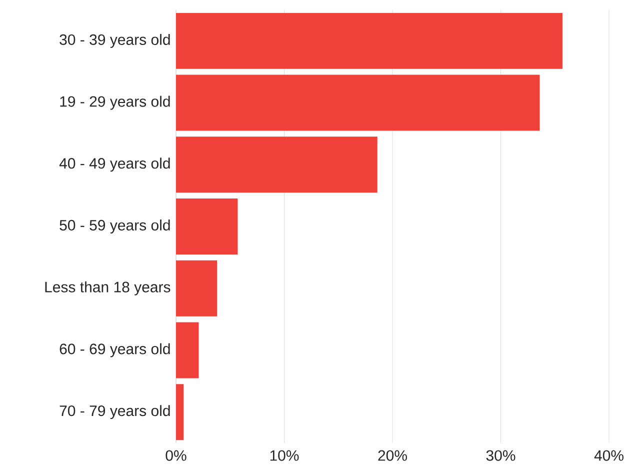 Image resolution: width=639 pixels, height=472 pixels. I want to click on y-tick-label: 50 - 59 years old, so click(115, 227).